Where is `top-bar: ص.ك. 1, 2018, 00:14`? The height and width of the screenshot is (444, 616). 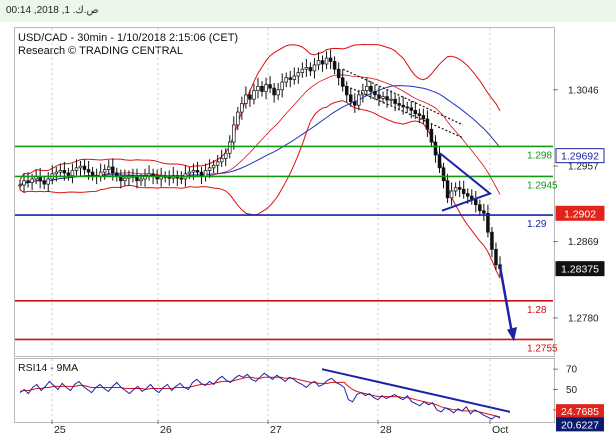
top-bar: ص.ك. 1, 2018, 00:14 is located at coordinates (308, 11).